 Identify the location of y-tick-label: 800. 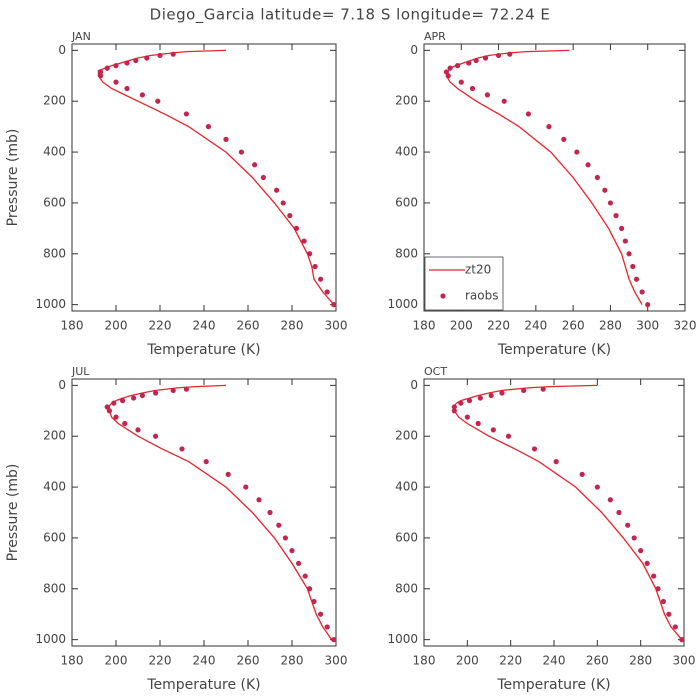
(54, 253).